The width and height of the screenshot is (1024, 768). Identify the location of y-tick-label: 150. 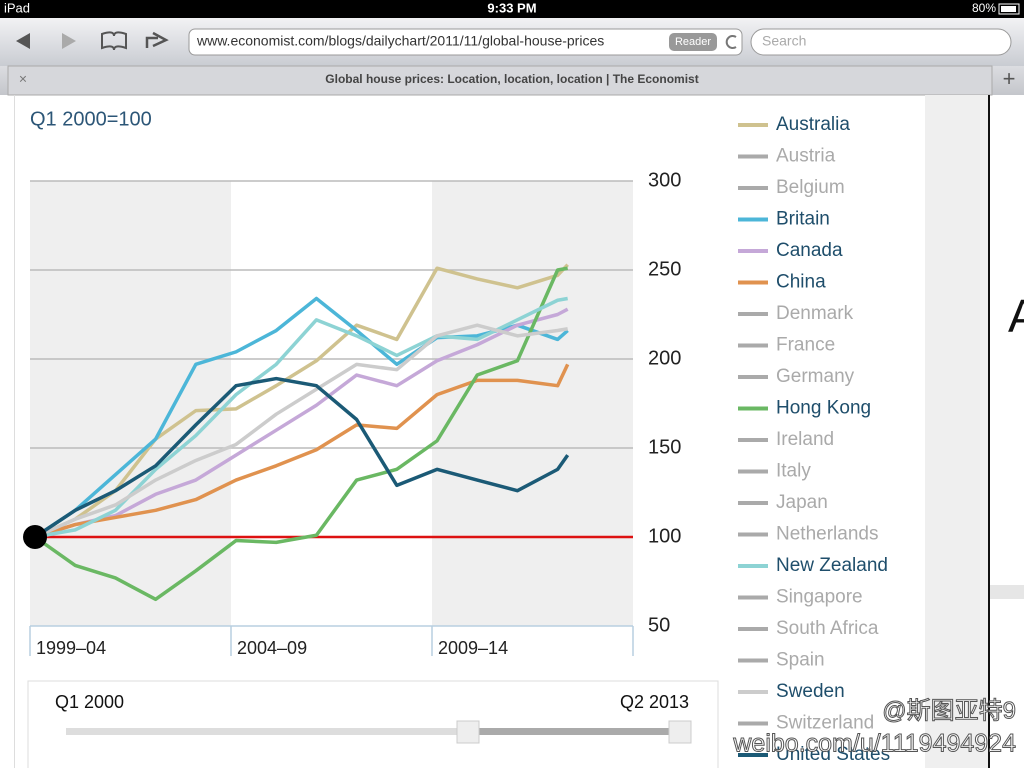
(664, 447).